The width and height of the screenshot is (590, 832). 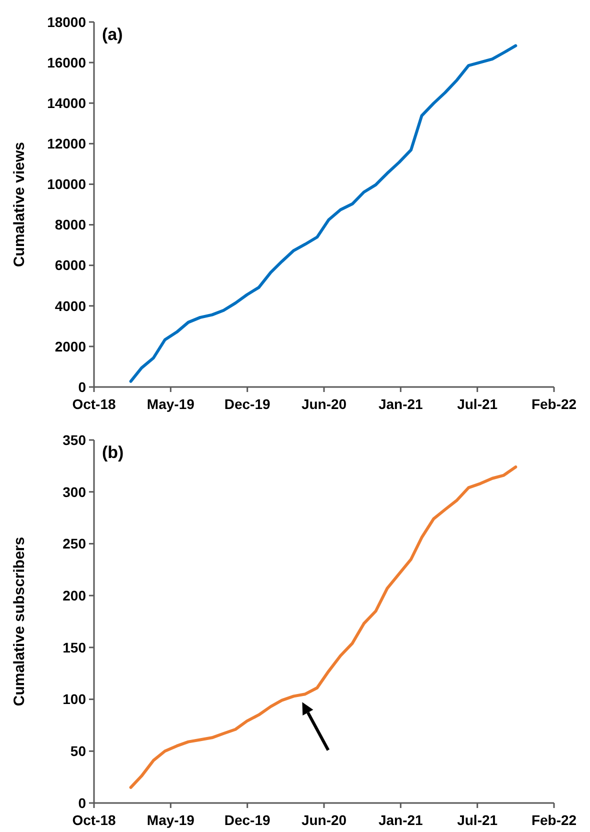 What do you see at coordinates (70, 346) in the screenshot?
I see `y-tick-label: 2000` at bounding box center [70, 346].